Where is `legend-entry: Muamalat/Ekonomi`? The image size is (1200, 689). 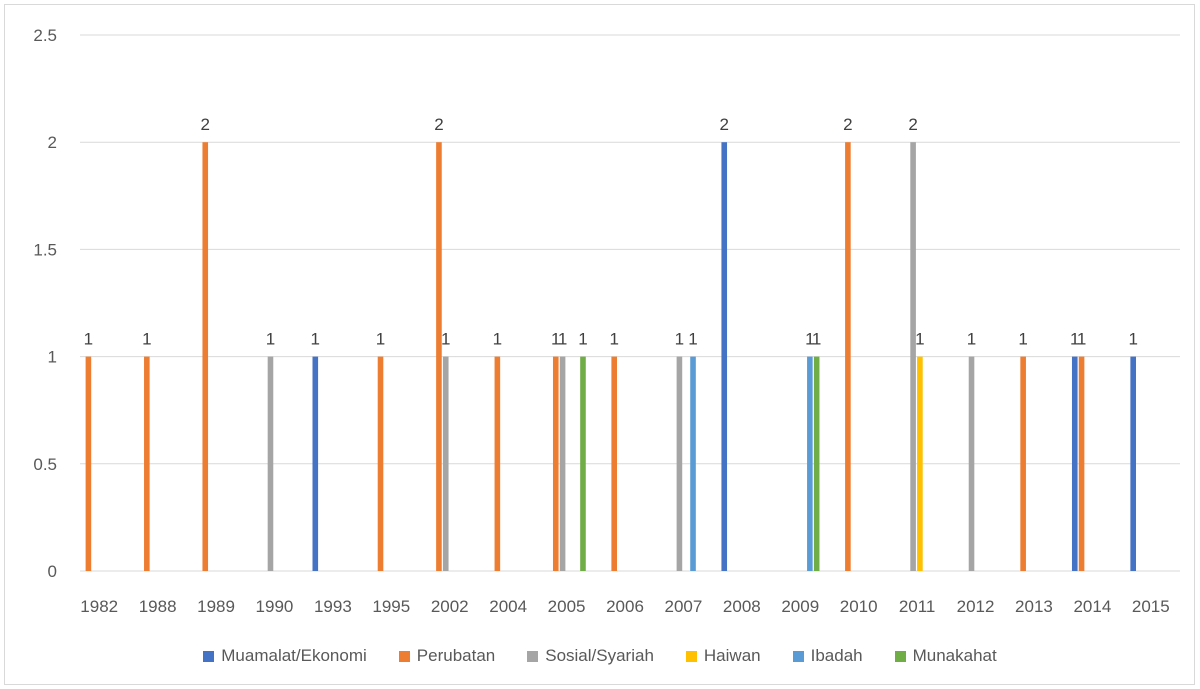
legend-entry: Muamalat/Ekonomi is located at coordinates (285, 656).